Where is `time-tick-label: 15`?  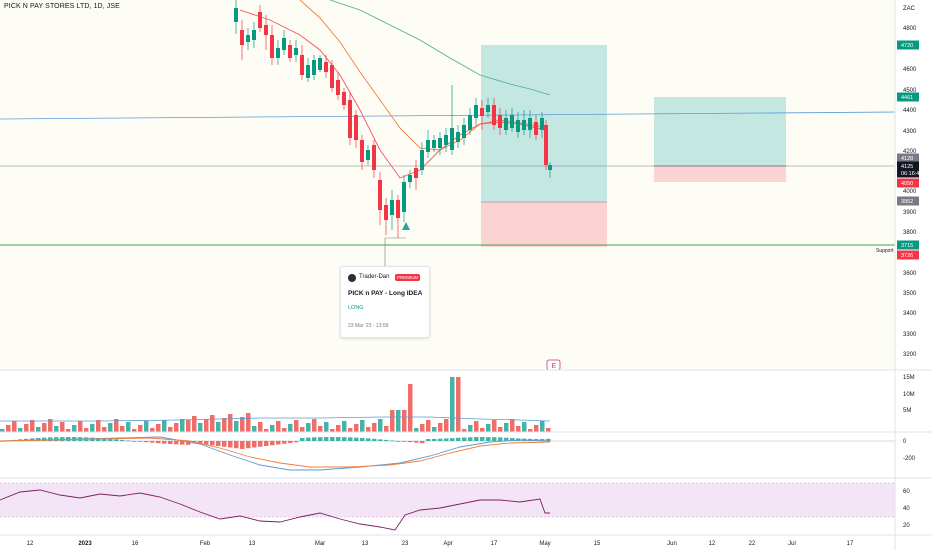
time-tick-label: 15 is located at coordinates (597, 544).